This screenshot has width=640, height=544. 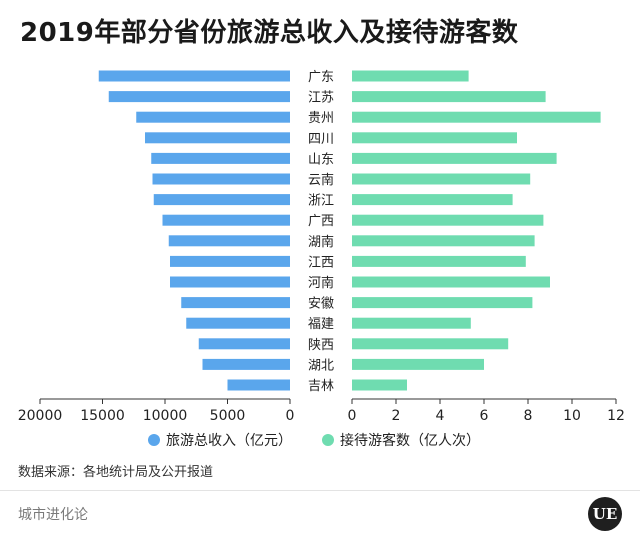 What do you see at coordinates (321, 242) in the screenshot?
I see `province-label: 湖南` at bounding box center [321, 242].